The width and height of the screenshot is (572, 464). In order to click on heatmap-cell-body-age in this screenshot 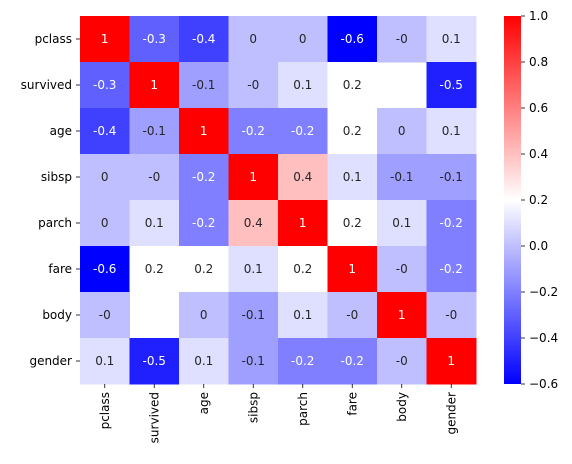, I will do `click(204, 315)`.